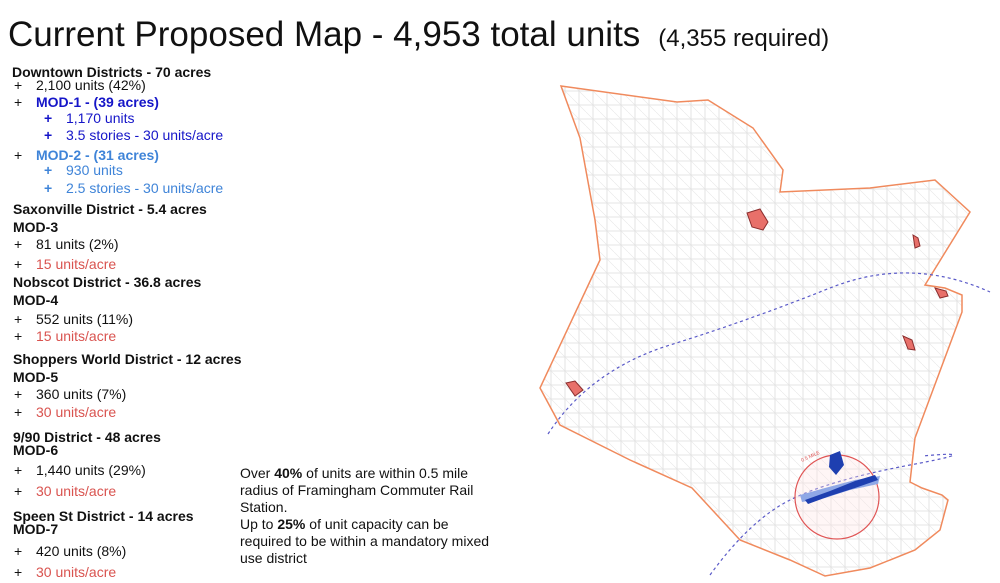 The height and width of the screenshot is (583, 1000). What do you see at coordinates (836, 463) in the screenshot?
I see `mod1-district-north` at bounding box center [836, 463].